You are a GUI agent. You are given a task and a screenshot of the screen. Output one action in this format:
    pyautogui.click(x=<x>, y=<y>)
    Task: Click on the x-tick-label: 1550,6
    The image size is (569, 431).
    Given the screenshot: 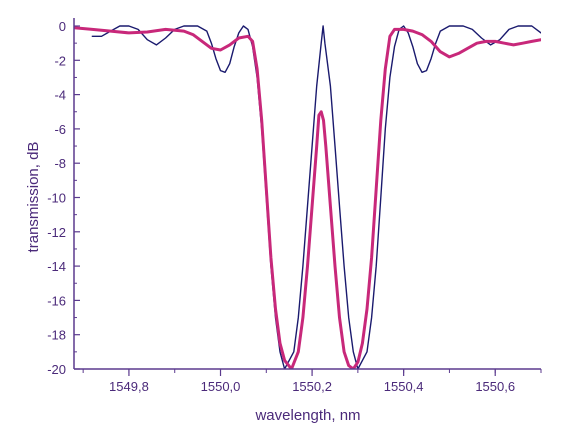 What is the action you would take?
    pyautogui.click(x=495, y=386)
    